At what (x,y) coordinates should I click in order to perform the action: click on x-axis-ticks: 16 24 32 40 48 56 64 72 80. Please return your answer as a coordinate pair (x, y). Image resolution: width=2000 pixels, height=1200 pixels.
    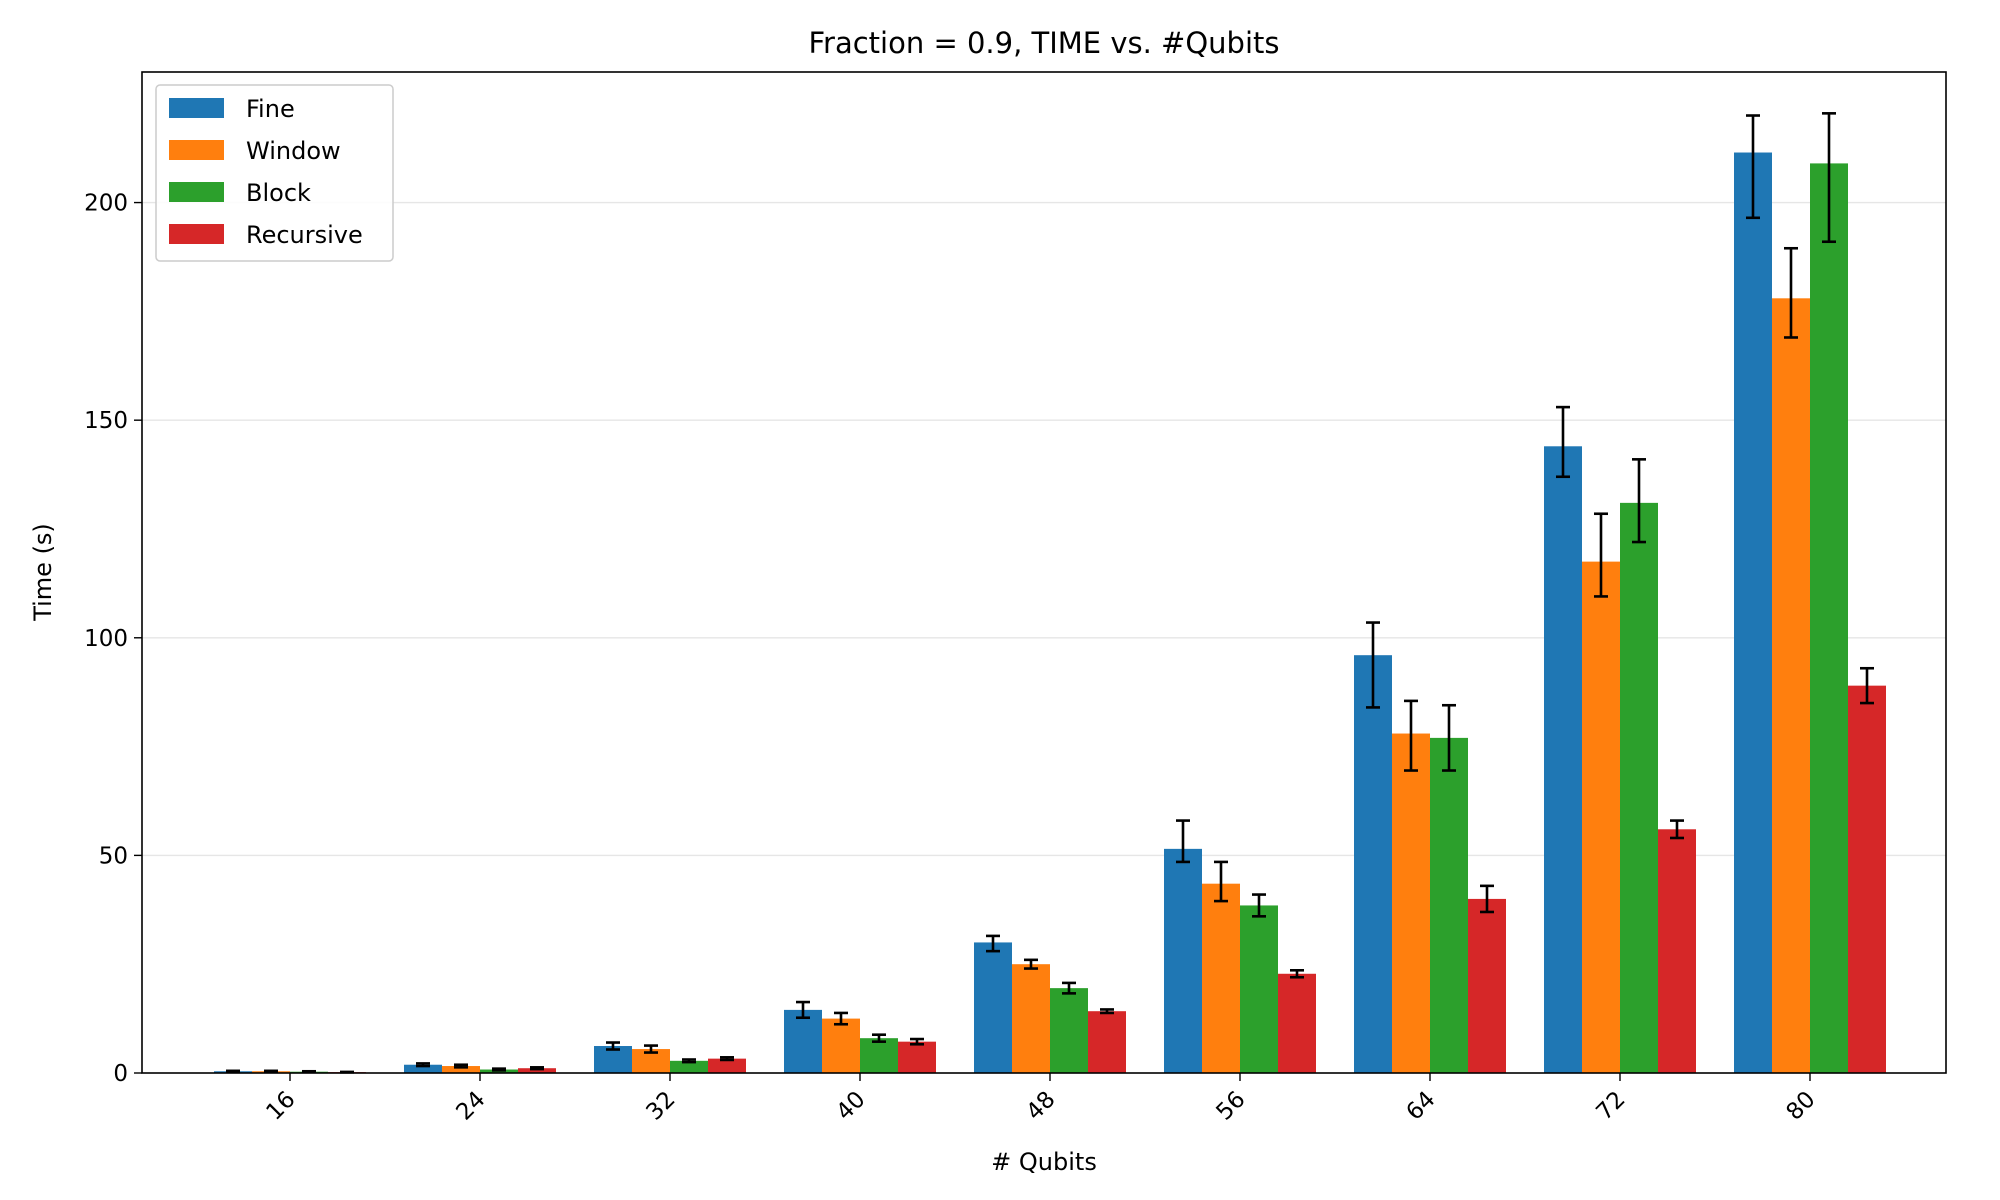
    Looking at the image, I should click on (1041, 1099).